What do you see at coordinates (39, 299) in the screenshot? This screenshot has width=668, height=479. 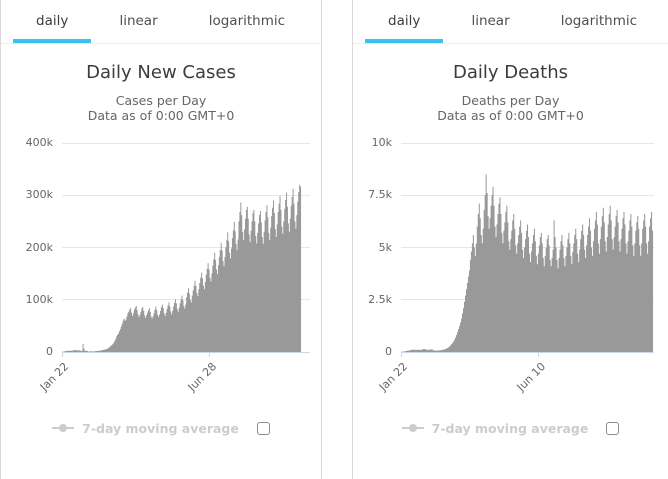 I see `y-axis-label: 100k` at bounding box center [39, 299].